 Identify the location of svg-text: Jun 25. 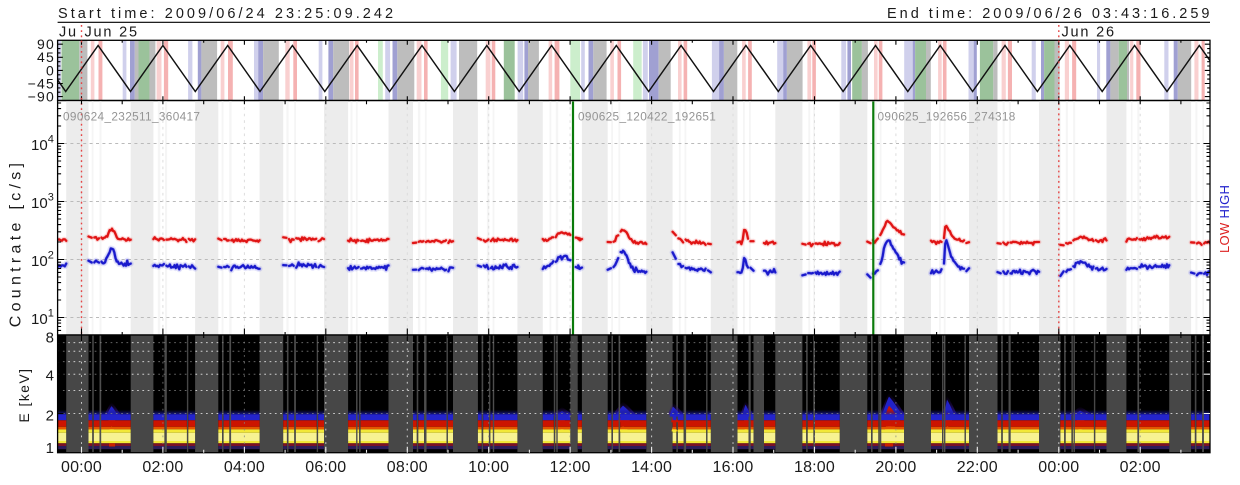
(112, 33).